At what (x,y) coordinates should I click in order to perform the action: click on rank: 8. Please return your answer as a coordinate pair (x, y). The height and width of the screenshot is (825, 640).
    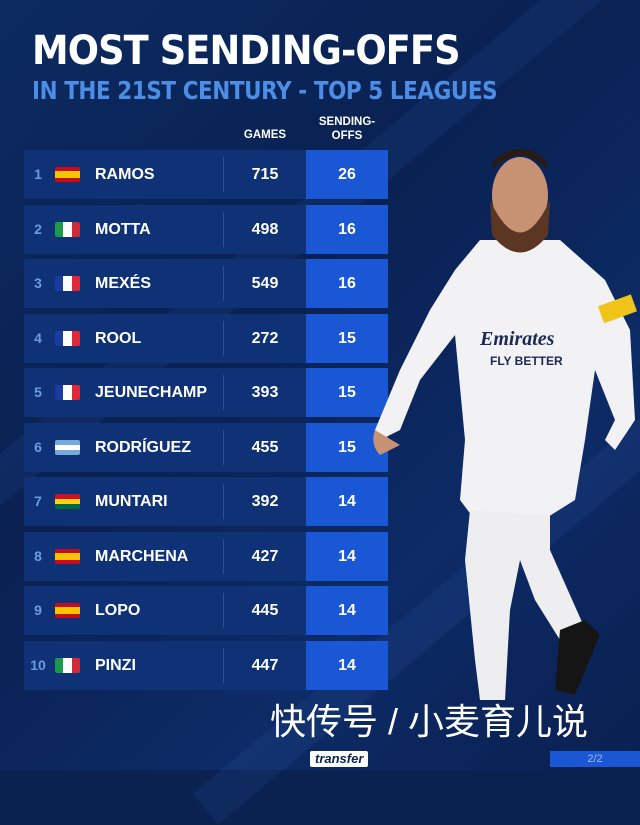
    Looking at the image, I should click on (38, 555).